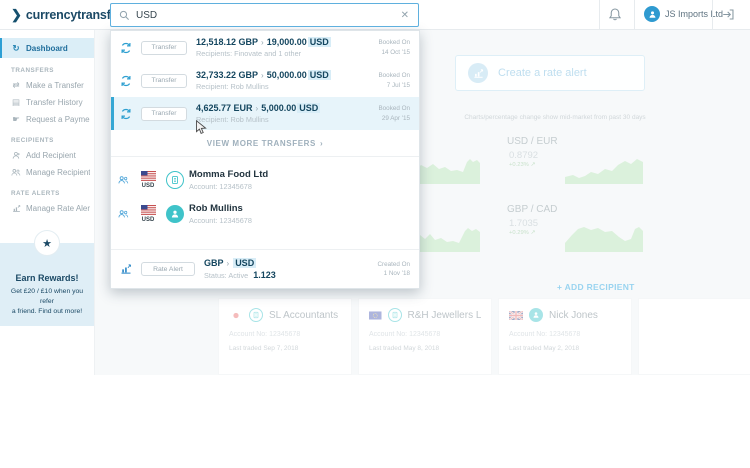  I want to click on transfer-booked-date: Booked On 29 Apr '15, so click(394, 113).